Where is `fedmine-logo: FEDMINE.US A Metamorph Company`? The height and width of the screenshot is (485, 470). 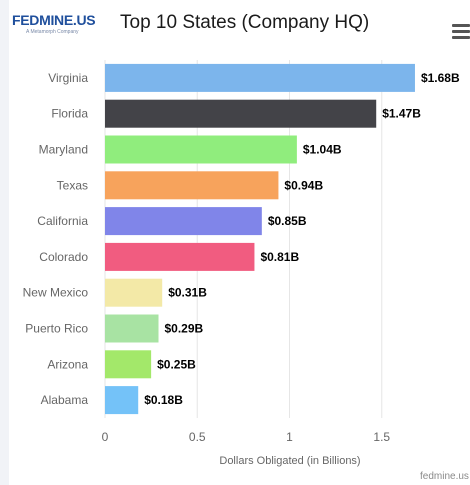 fedmine-logo: FEDMINE.US A Metamorph Company is located at coordinates (54, 25).